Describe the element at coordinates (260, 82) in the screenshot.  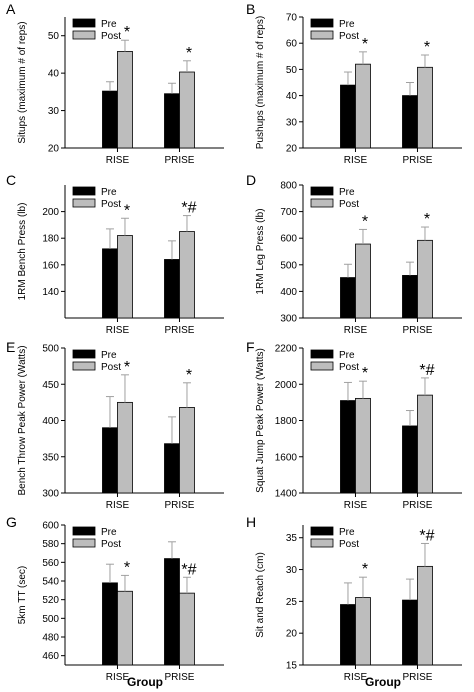
I see `y-axis-label: Pushups (maximum # of reps)` at that location.